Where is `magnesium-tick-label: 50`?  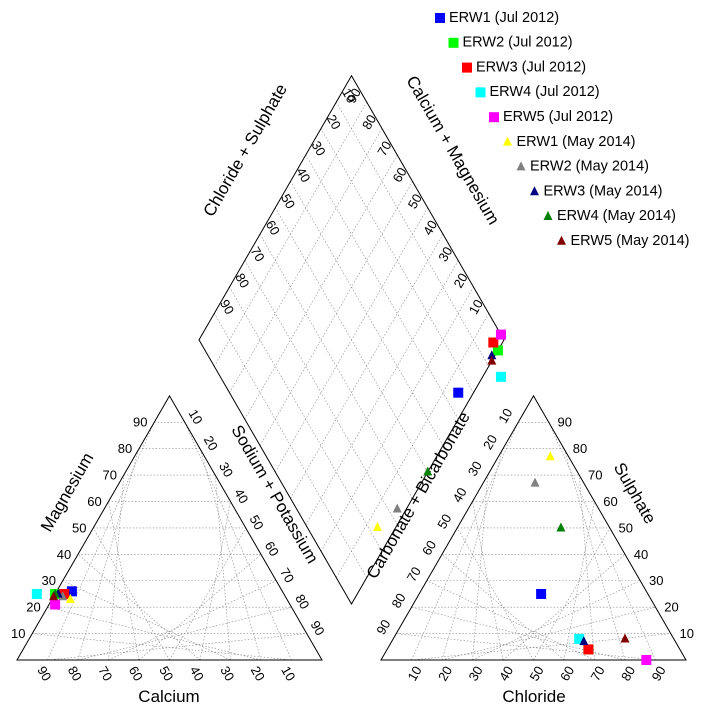 magnesium-tick-label: 50 is located at coordinates (79, 527).